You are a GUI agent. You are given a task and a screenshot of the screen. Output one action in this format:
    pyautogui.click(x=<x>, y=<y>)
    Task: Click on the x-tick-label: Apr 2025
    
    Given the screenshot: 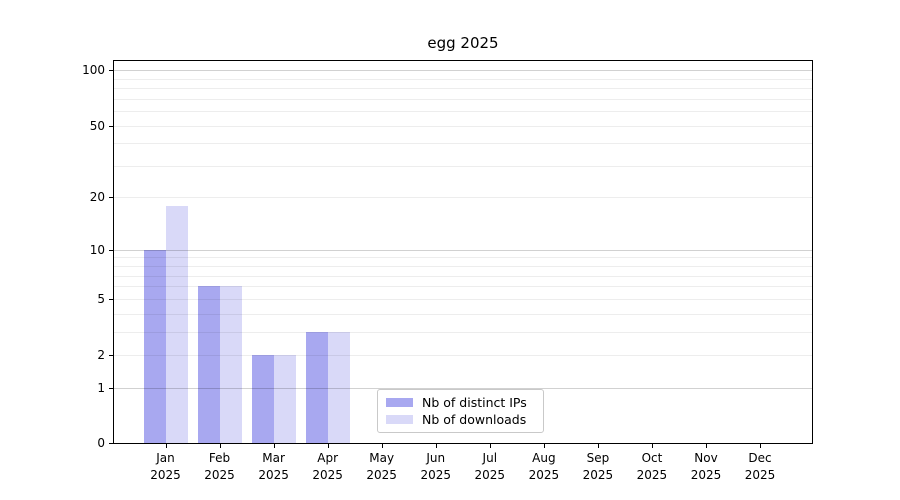 What is the action you would take?
    pyautogui.click(x=327, y=466)
    